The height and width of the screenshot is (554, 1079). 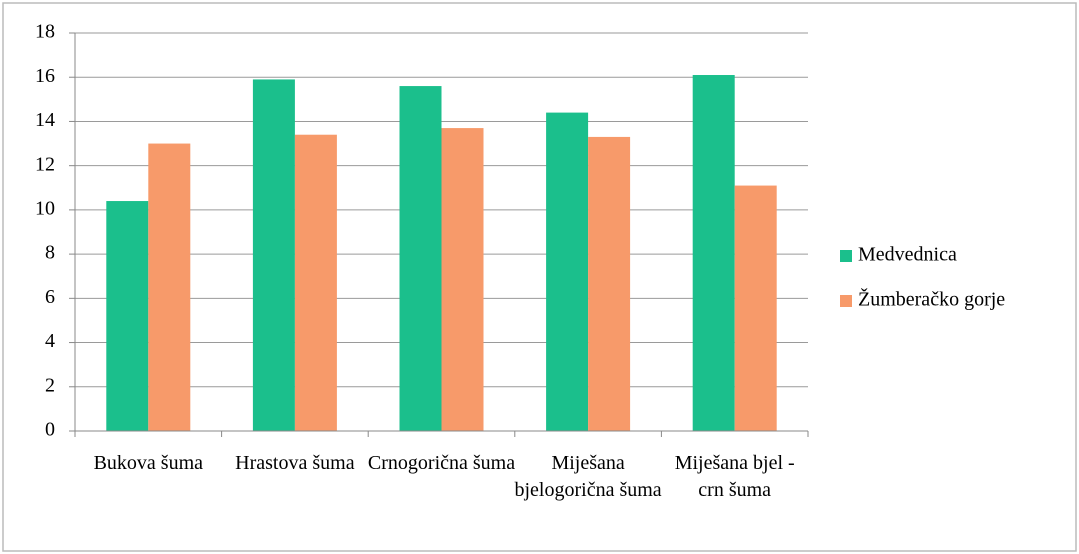 I want to click on y-tick-label: 14, so click(x=45, y=120).